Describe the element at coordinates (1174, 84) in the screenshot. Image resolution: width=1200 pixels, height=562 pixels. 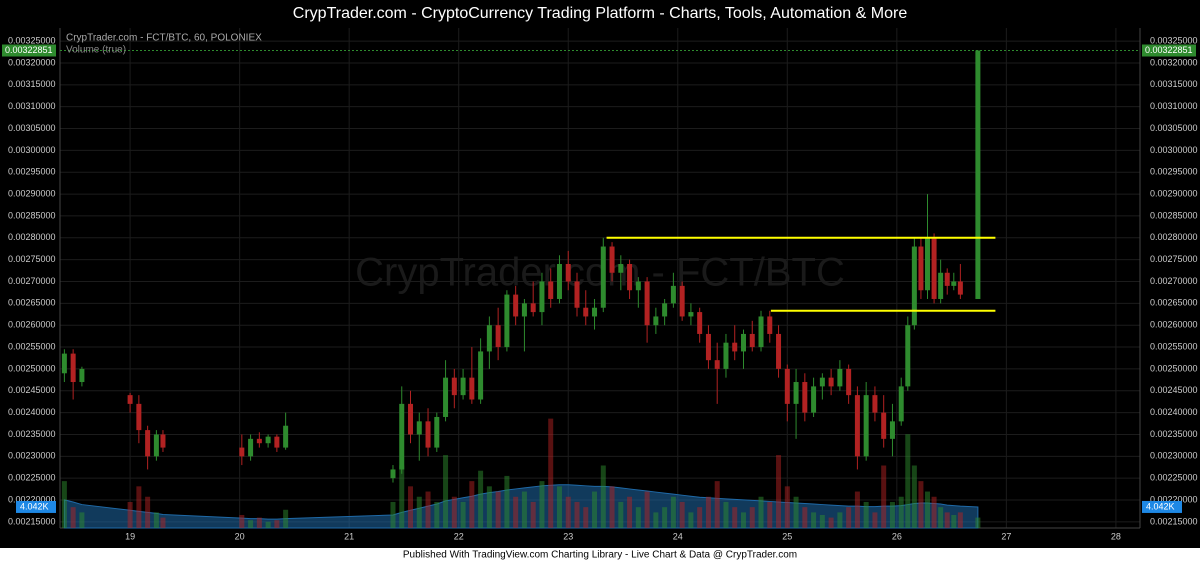
I see `y-tick-label: 0.00315000` at that location.